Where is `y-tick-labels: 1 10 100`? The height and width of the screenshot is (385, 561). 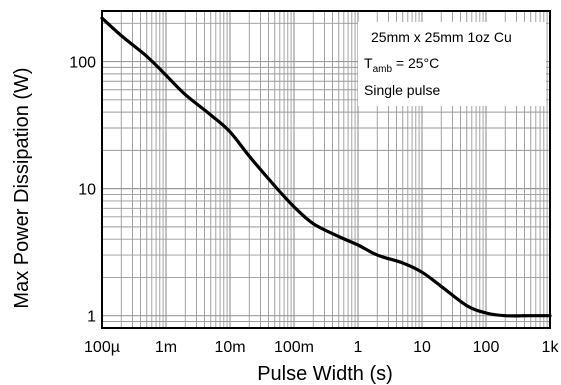 y-tick-labels: 1 10 100 is located at coordinates (82, 190).